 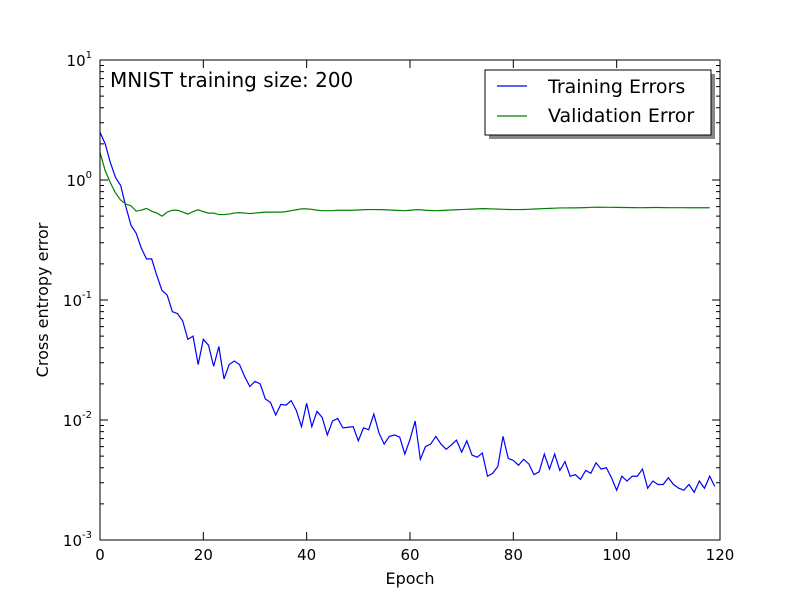 What do you see at coordinates (42, 299) in the screenshot?
I see `y-axis-label: Cross entropy error` at bounding box center [42, 299].